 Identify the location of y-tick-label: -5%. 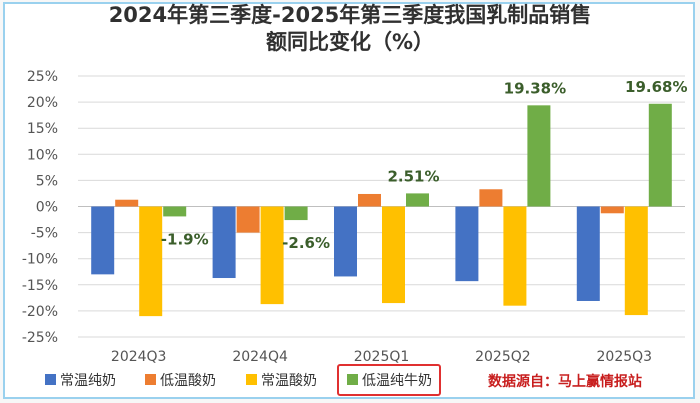
(44, 234).